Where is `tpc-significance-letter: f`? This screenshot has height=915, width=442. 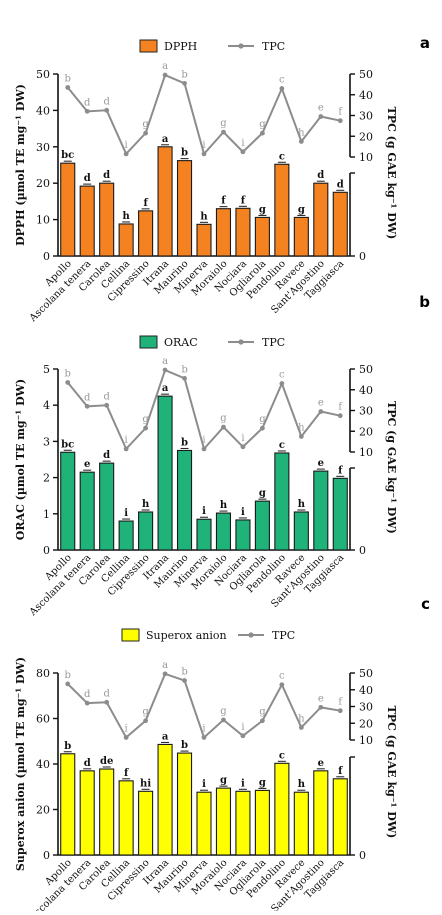 tpc-significance-letter: f is located at coordinates (340, 407).